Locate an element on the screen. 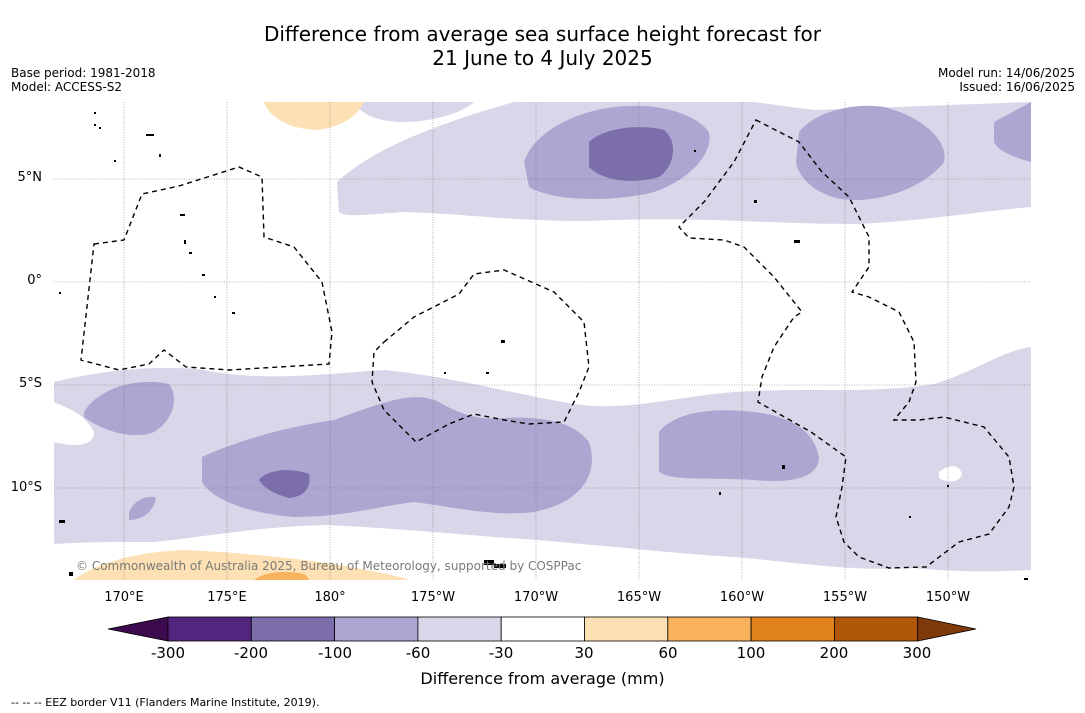 This screenshot has width=1085, height=713. contour-positive-bottom is located at coordinates (241, 565).